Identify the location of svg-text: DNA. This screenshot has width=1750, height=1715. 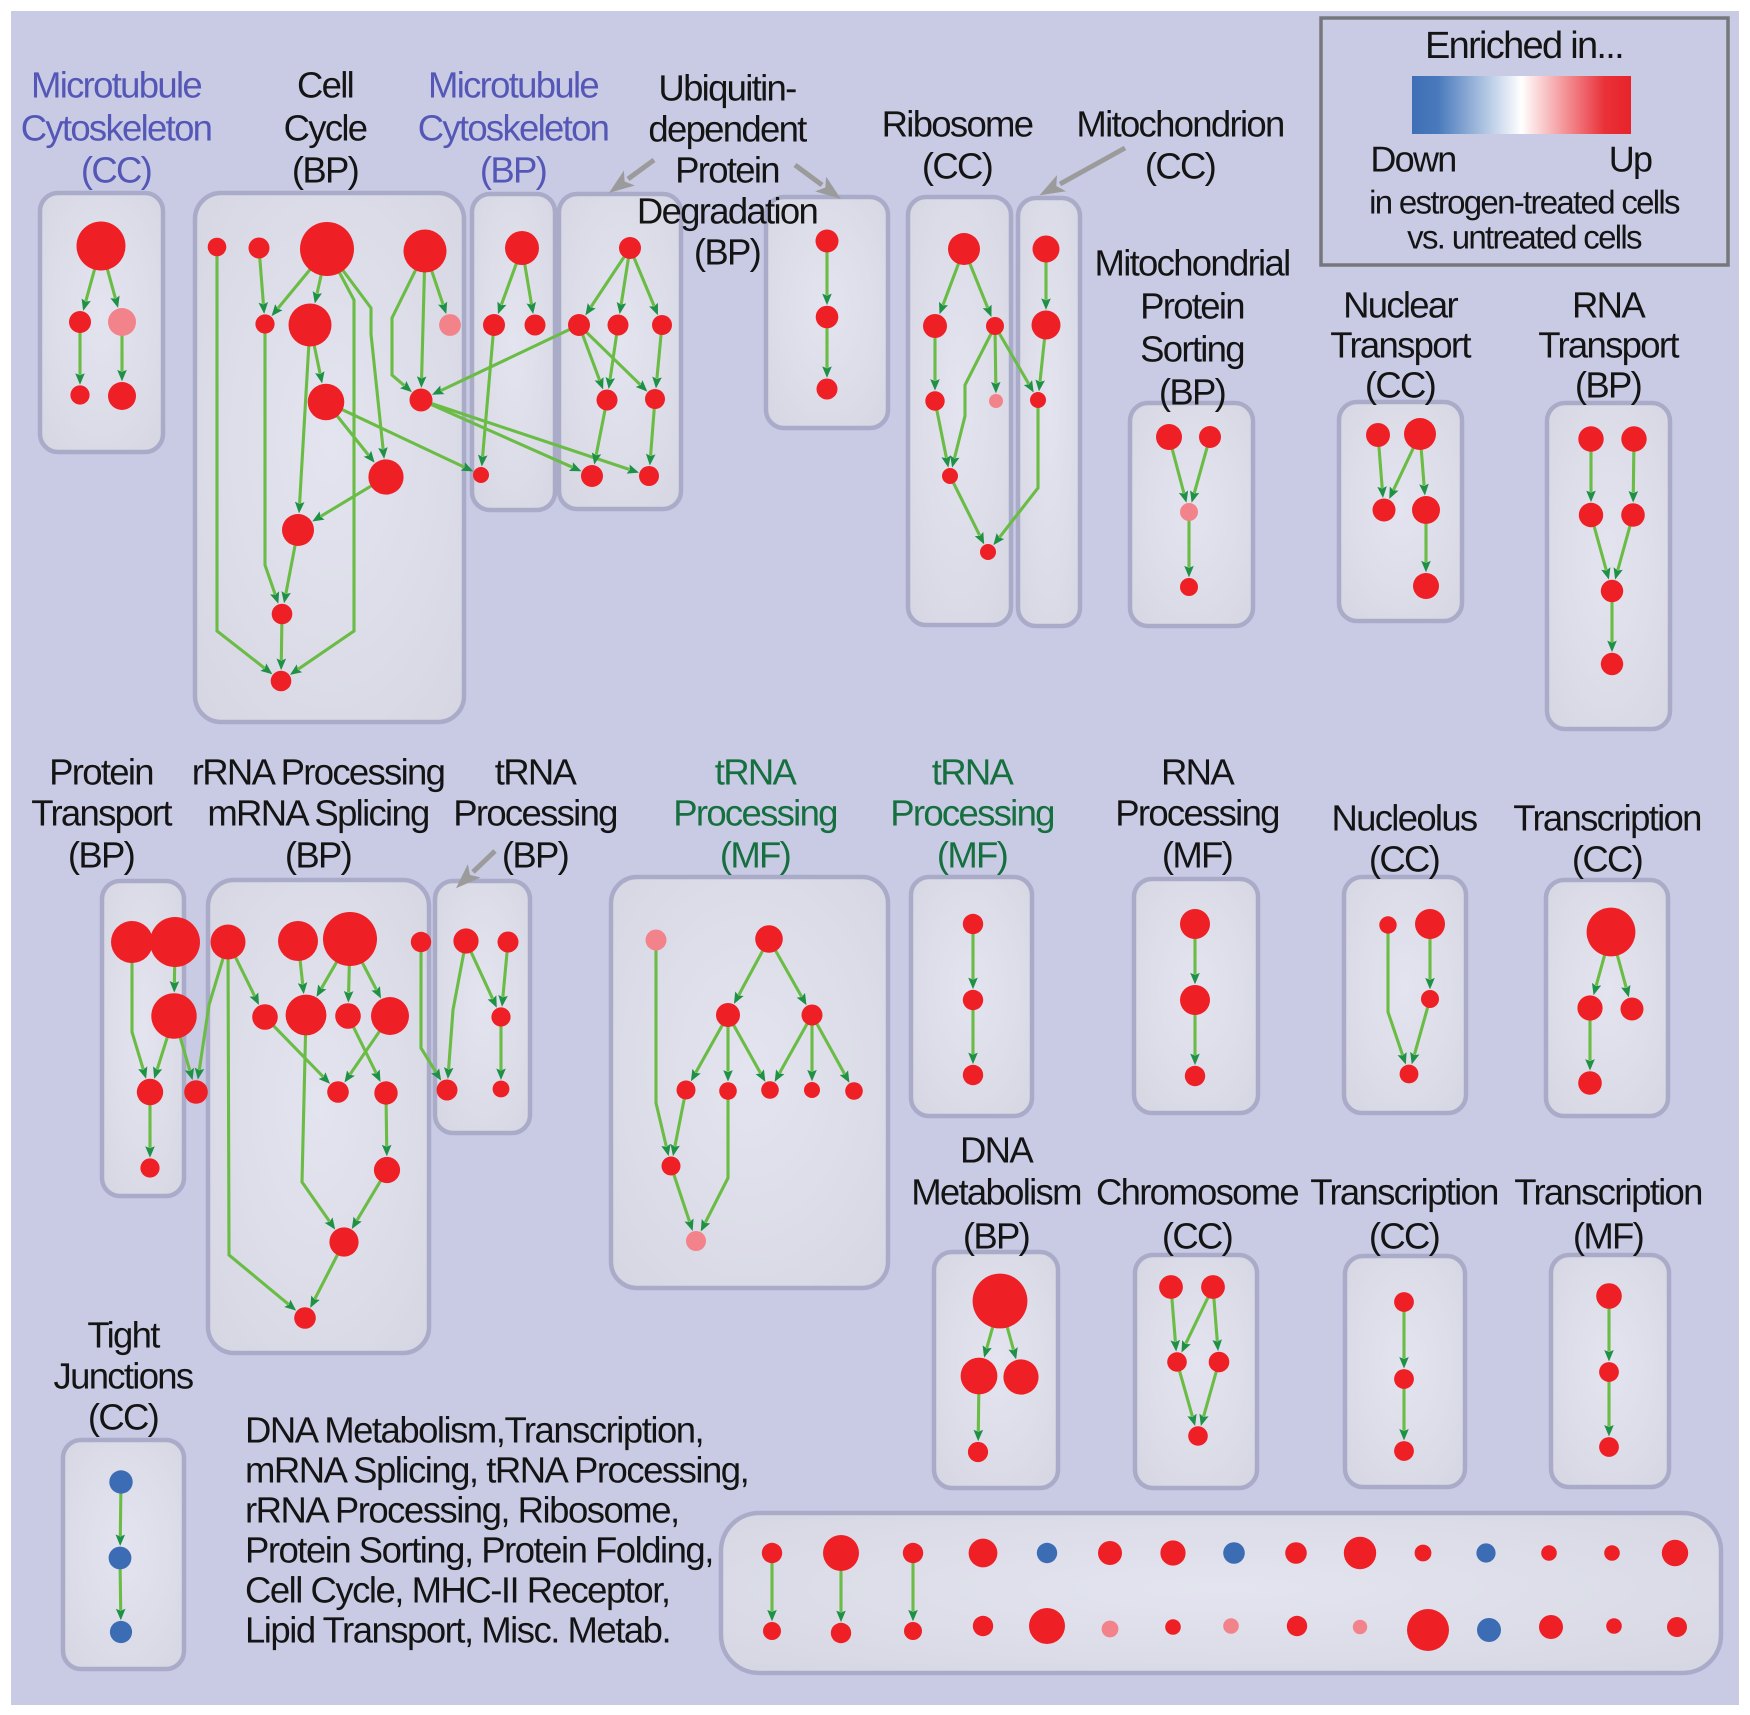
(997, 1150).